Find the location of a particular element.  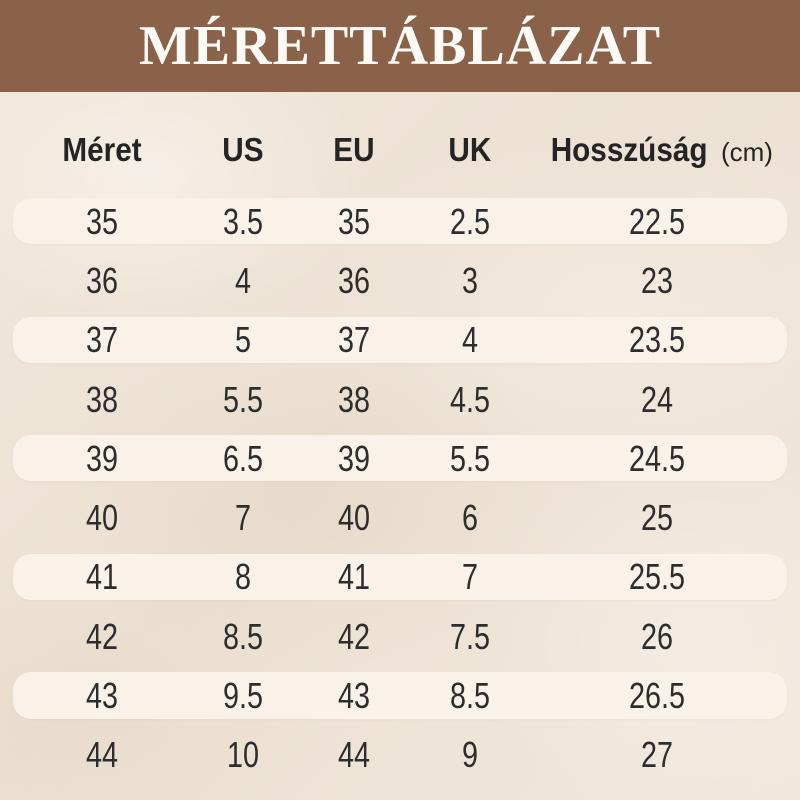

column-header-length-unit: (cm) is located at coordinates (746, 152).